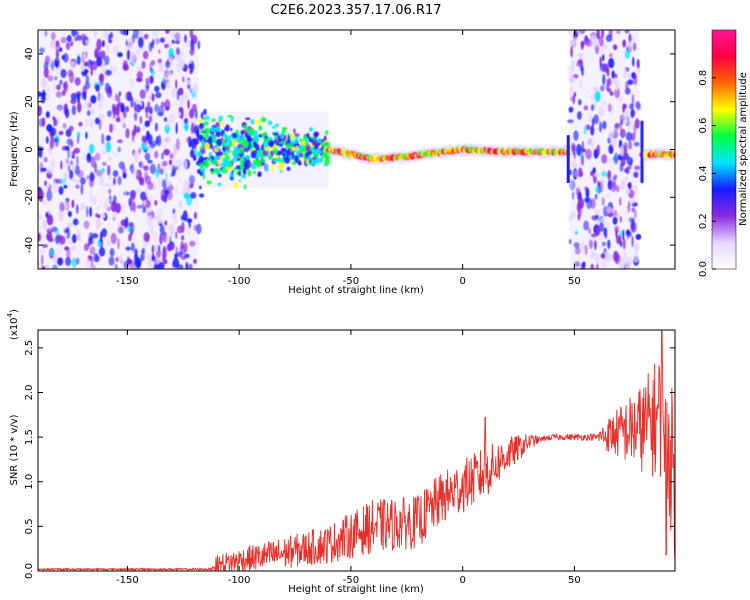  Describe the element at coordinates (351, 281) in the screenshot. I see `spectrogram-x-tick-label: -50` at that location.